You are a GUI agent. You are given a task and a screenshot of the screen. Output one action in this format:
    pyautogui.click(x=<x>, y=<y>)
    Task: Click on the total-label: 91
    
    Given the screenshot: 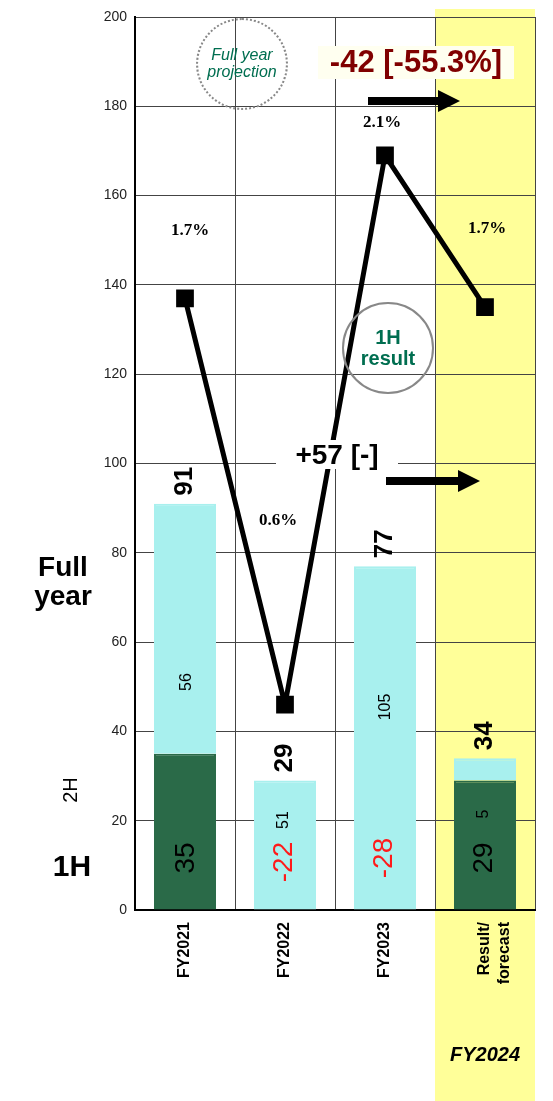 What is the action you would take?
    pyautogui.click(x=183, y=481)
    